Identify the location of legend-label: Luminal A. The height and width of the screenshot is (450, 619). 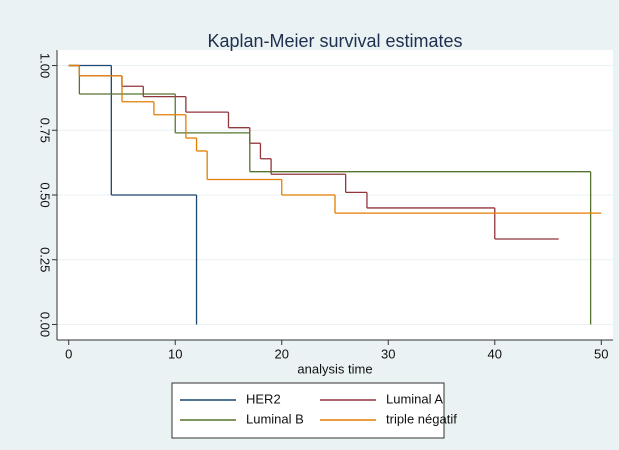
(414, 398).